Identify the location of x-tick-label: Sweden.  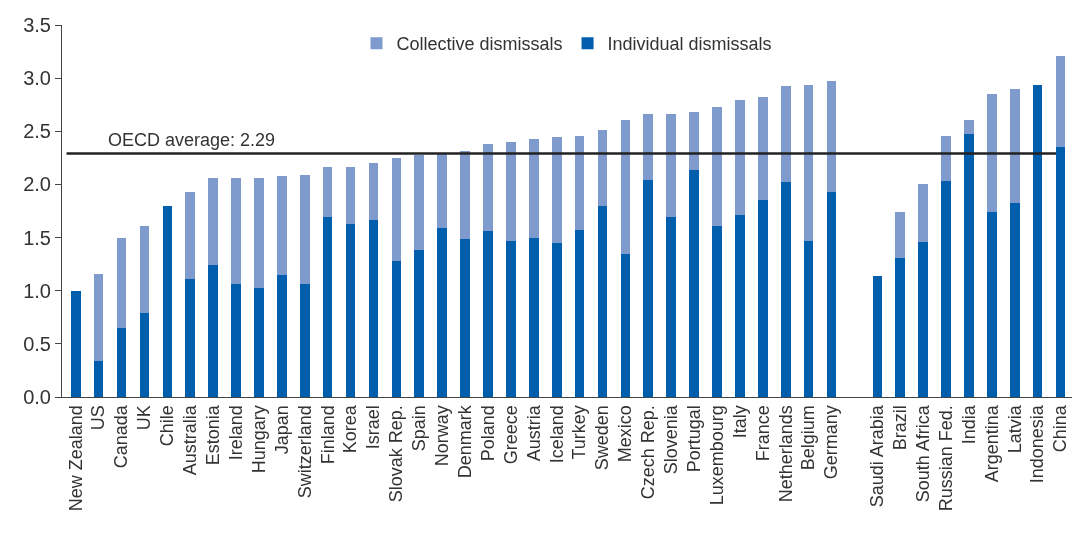
(602, 438).